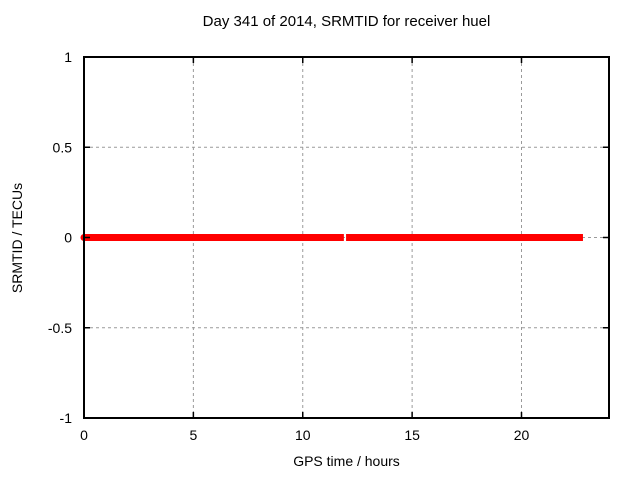  What do you see at coordinates (63, 147) in the screenshot?
I see `y-tick-label: 0.5` at bounding box center [63, 147].